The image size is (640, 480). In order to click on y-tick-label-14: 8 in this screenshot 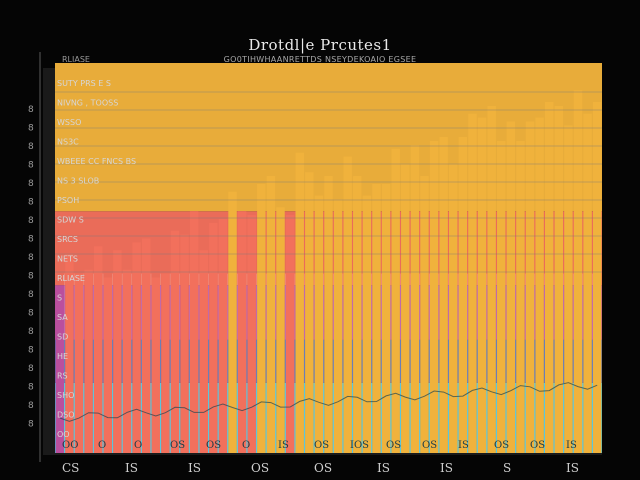, I will do `click(31, 369)`.